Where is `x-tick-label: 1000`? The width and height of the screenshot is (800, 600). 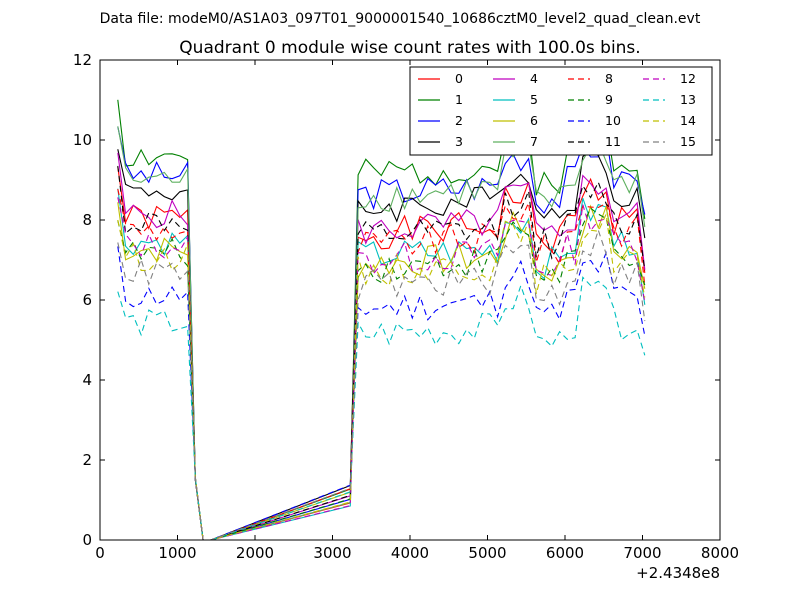
x-tick-label: 1000 is located at coordinates (177, 553).